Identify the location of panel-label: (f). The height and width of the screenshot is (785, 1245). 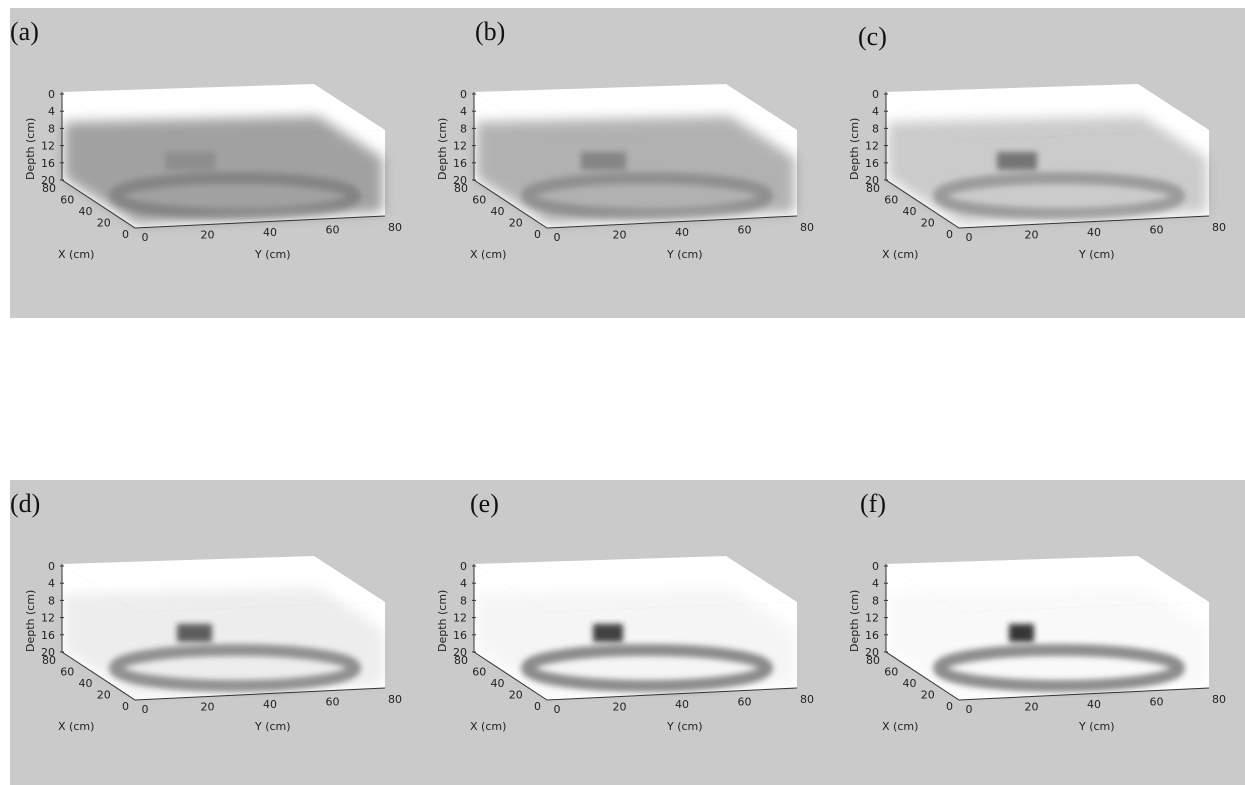
(873, 503).